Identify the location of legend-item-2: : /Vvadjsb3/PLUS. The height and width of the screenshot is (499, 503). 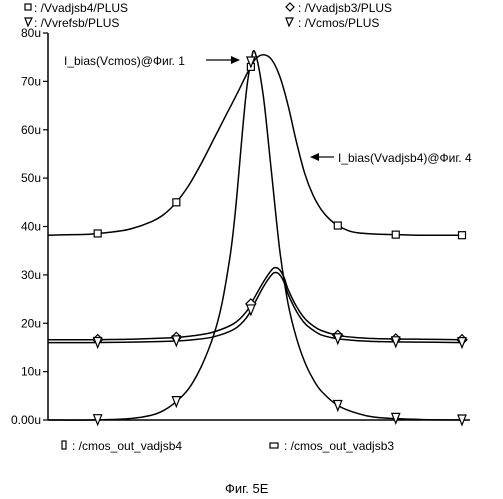
(339, 8).